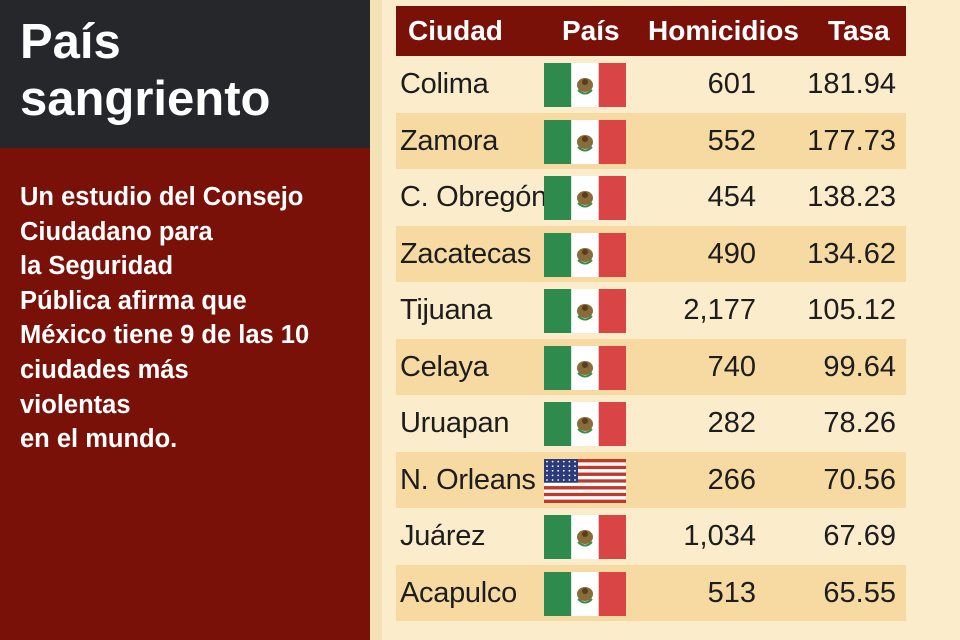 This screenshot has width=960, height=640. I want to click on description-line: ciudades más, so click(104, 369).